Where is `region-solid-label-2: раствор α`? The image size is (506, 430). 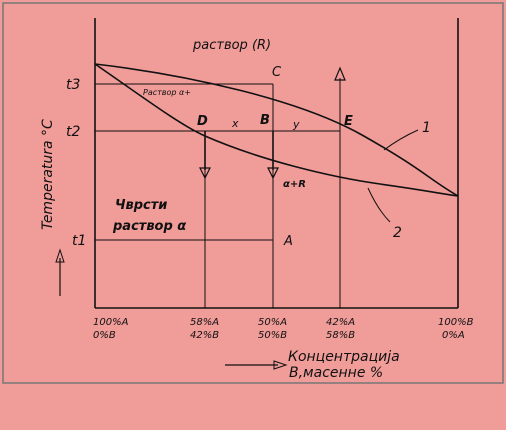 region-solid-label-2: раствор α is located at coordinates (149, 226).